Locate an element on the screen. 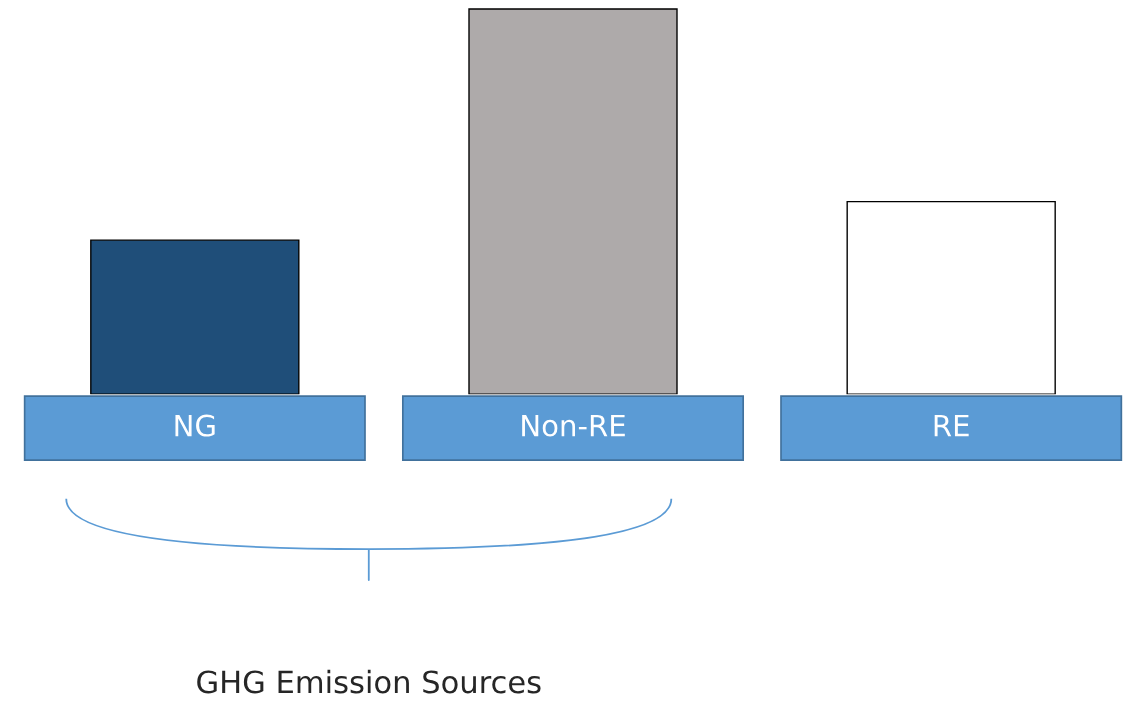 This screenshot has width=1146, height=704. x-tick-label: RE is located at coordinates (951, 425).